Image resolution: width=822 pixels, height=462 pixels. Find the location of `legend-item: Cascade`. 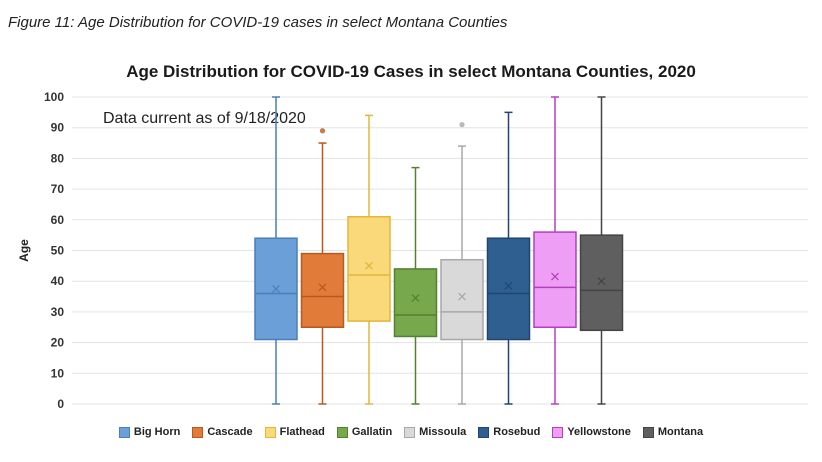

legend-item: Cascade is located at coordinates (222, 432).